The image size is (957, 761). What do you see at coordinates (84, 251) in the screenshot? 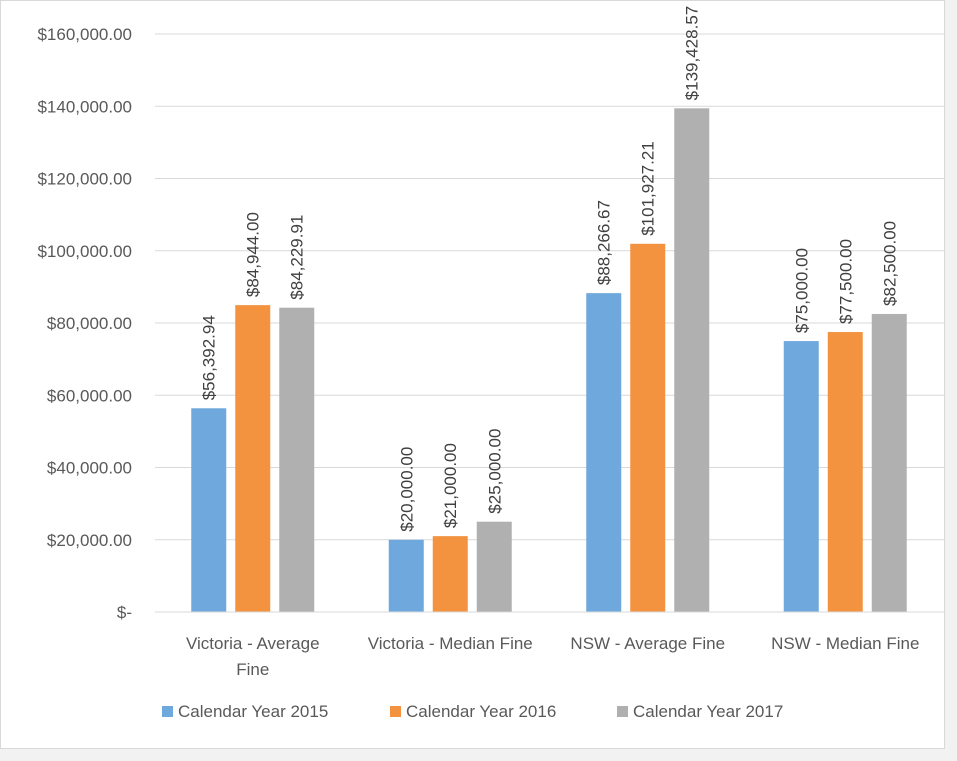
I see `y-tick-label: $100,000.00` at bounding box center [84, 251].